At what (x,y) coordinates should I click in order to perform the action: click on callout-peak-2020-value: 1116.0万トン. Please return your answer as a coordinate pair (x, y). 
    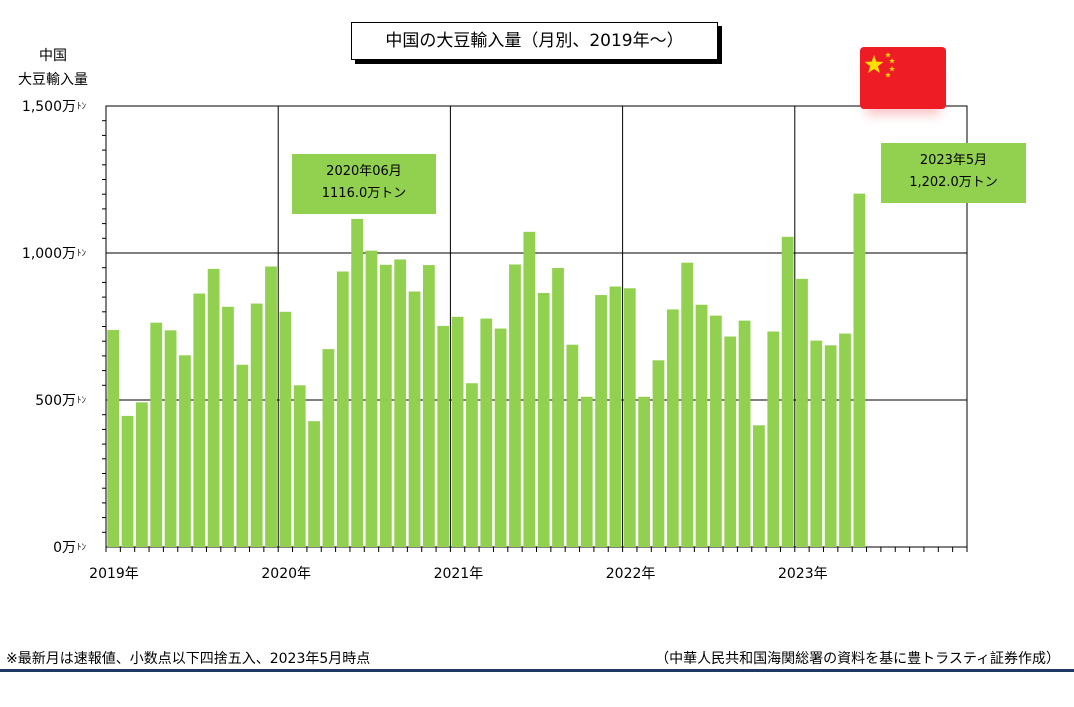
    Looking at the image, I should click on (364, 193).